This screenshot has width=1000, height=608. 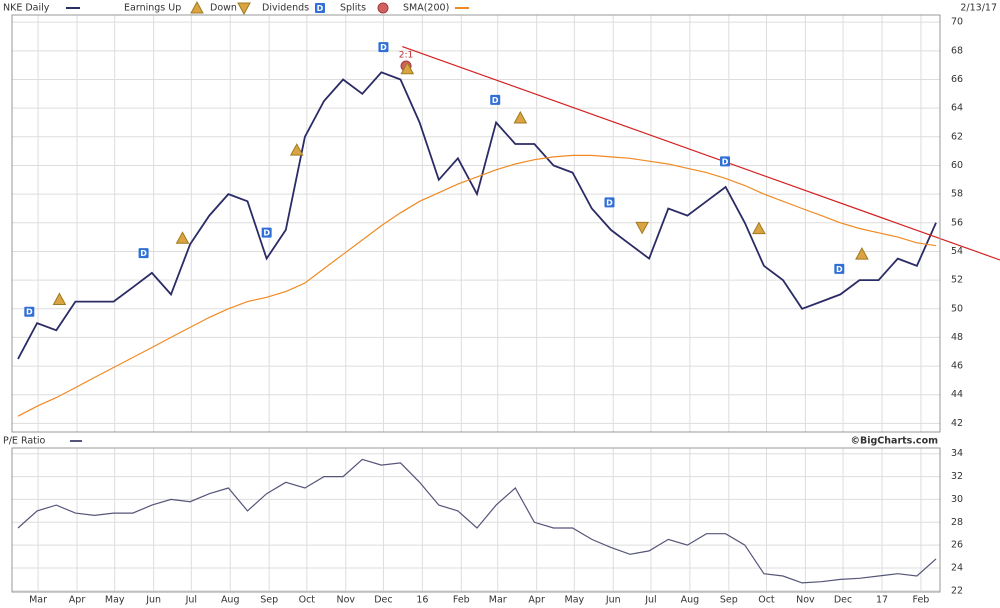 What do you see at coordinates (957, 50) in the screenshot?
I see `y-tick-label: 68` at bounding box center [957, 50].